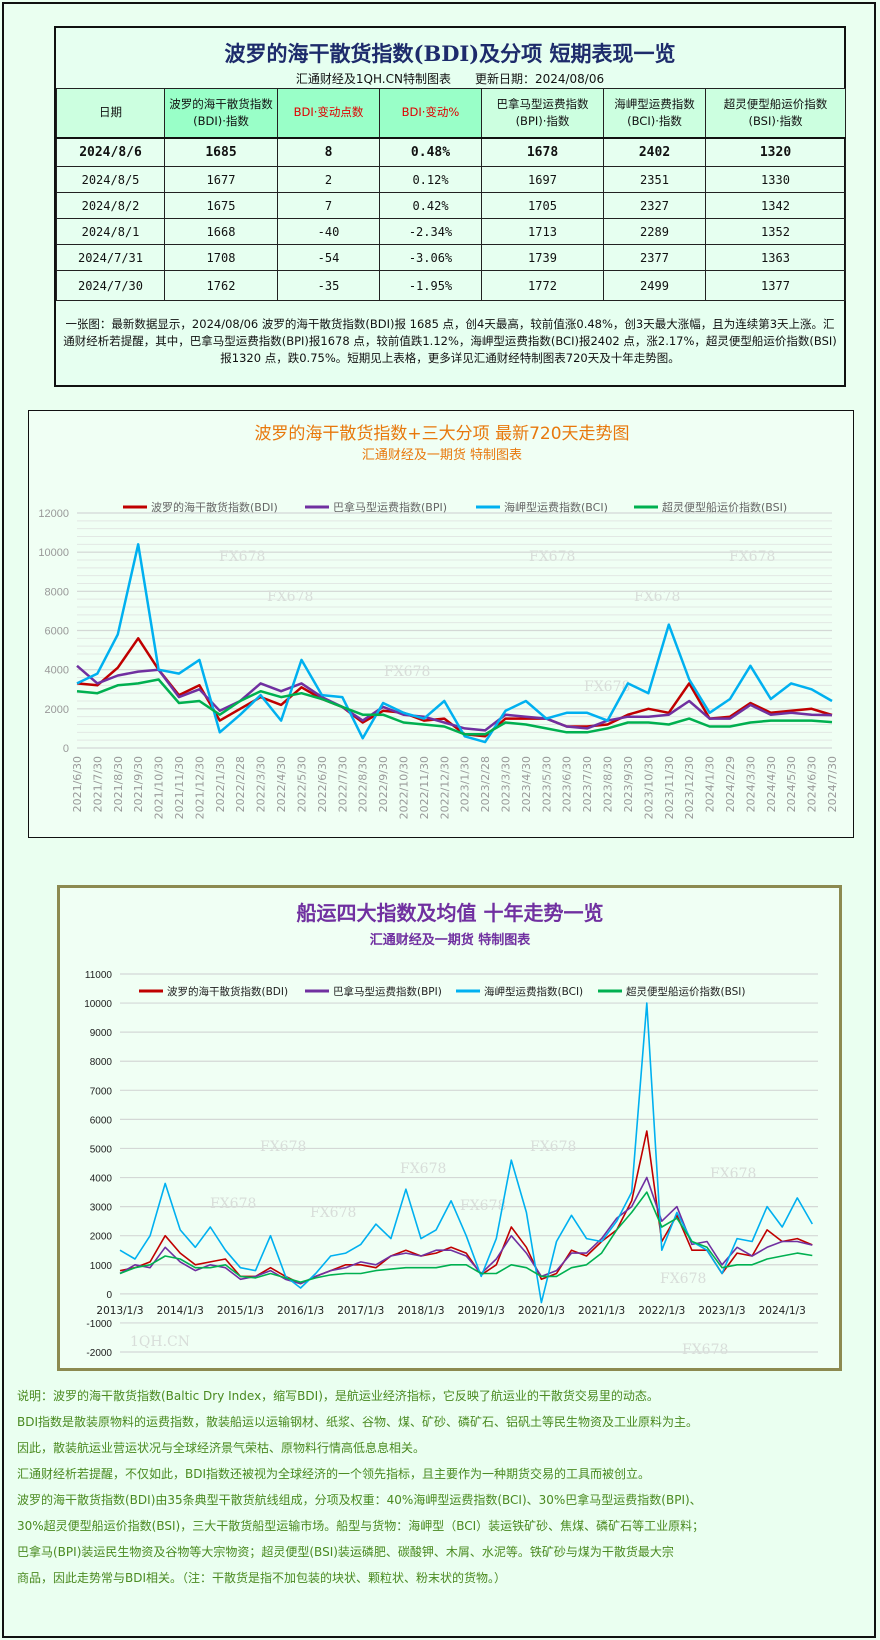 This screenshot has width=880, height=1640. What do you see at coordinates (328, 205) in the screenshot?
I see `table-cell: 7` at bounding box center [328, 205].